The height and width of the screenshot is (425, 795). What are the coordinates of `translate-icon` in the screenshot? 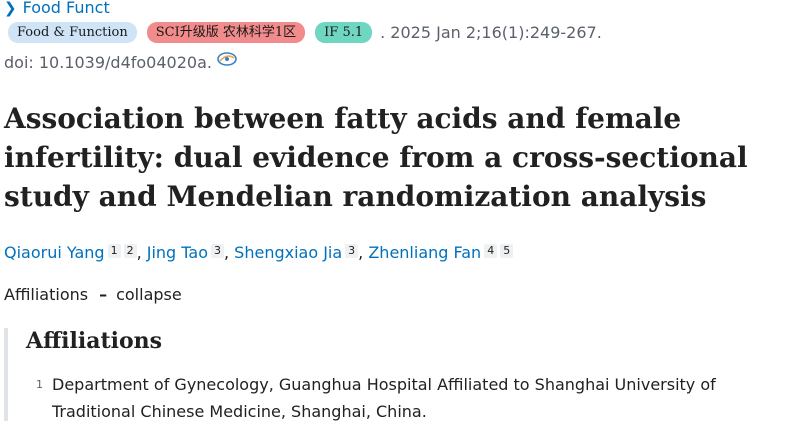 It's located at (227, 59).